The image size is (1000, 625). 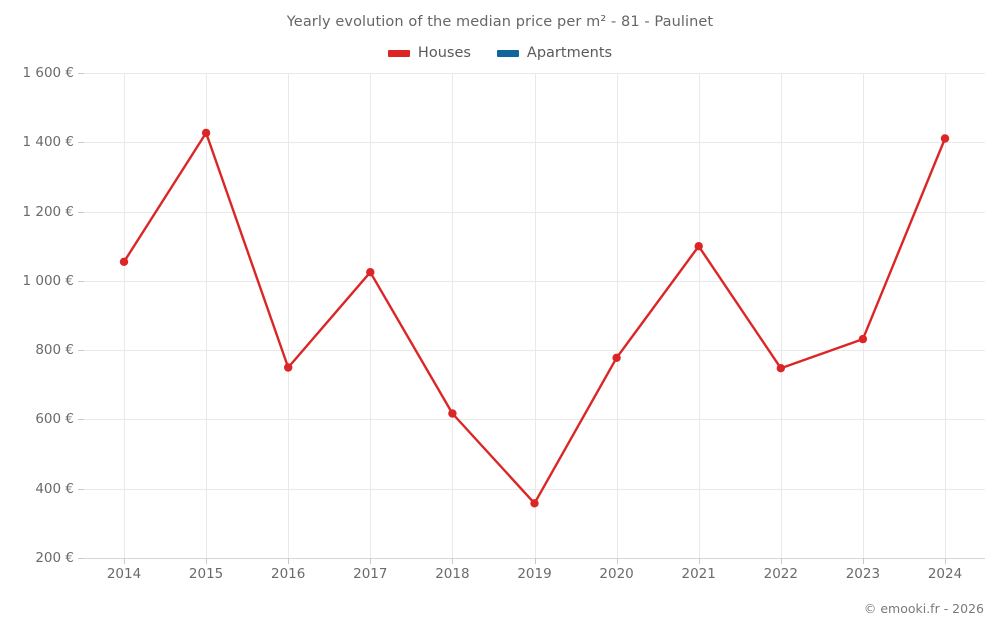 I want to click on x-tick-label: 2023, so click(x=863, y=574).